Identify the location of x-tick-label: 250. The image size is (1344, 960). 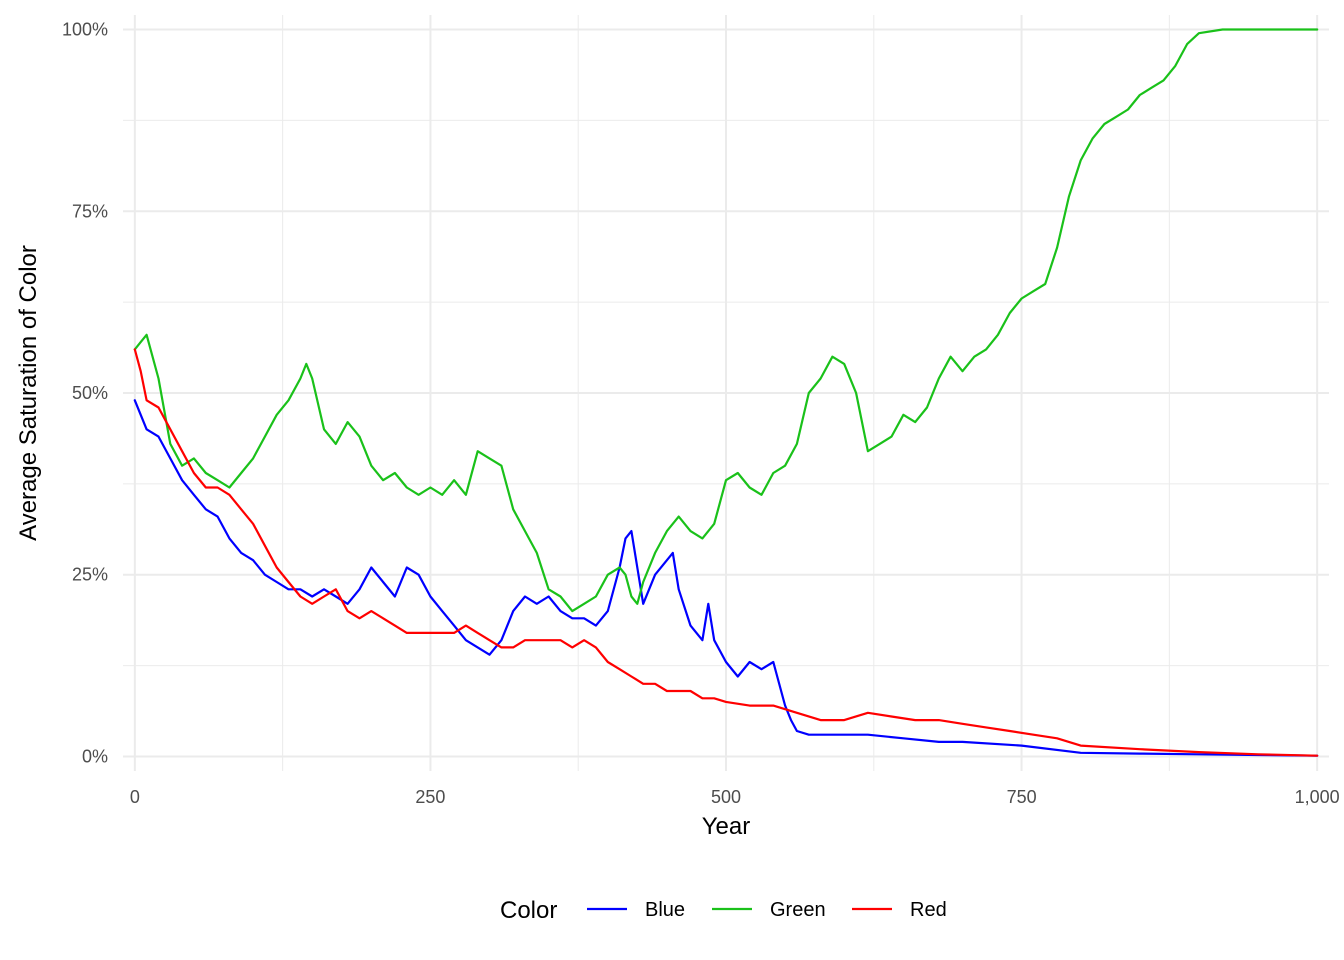
(430, 797).